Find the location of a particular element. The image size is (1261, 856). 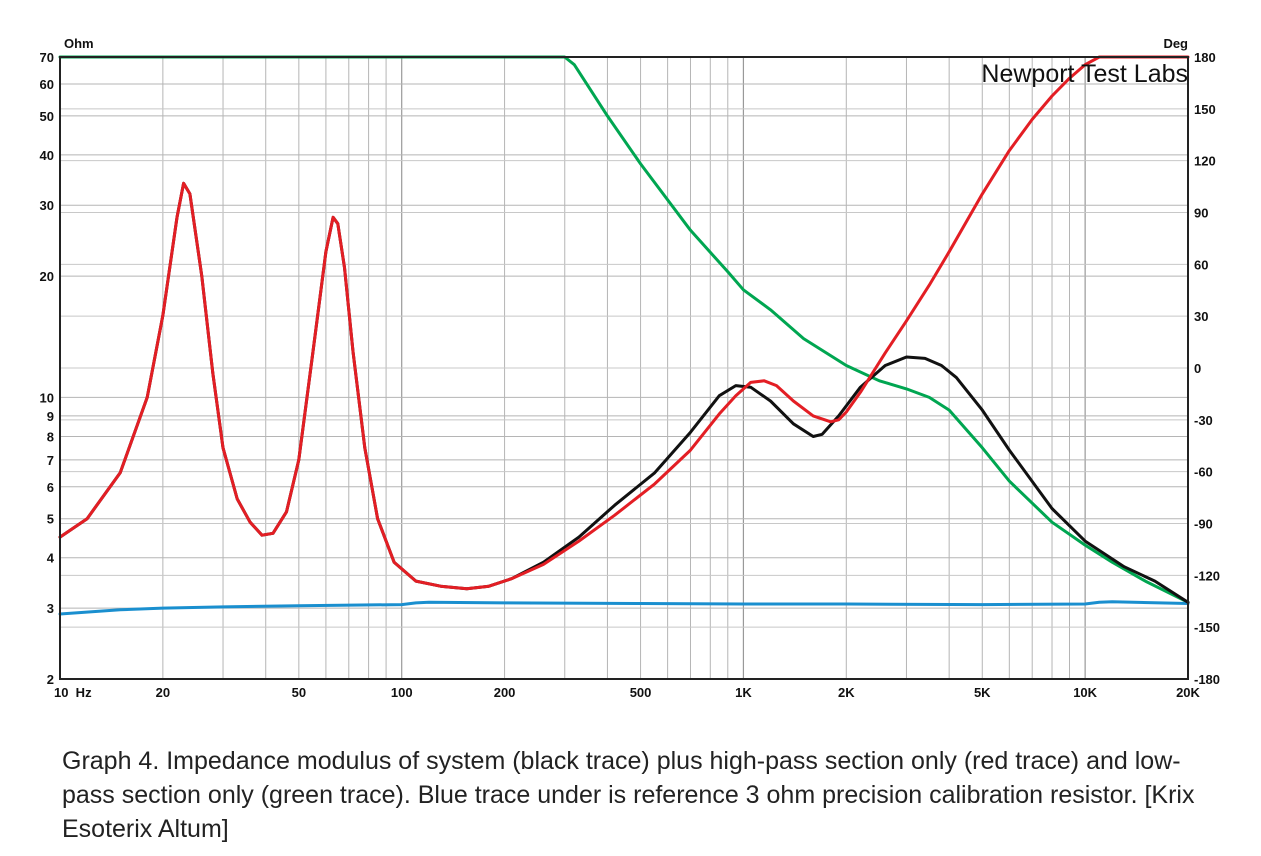

y-left-tick-label: 60 is located at coordinates (47, 84).